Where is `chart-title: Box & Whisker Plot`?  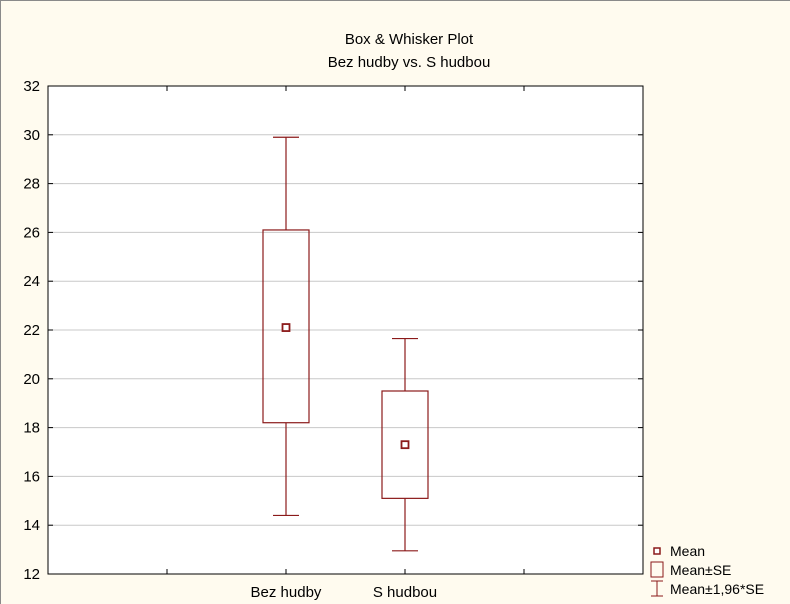 chart-title: Box & Whisker Plot is located at coordinates (409, 39).